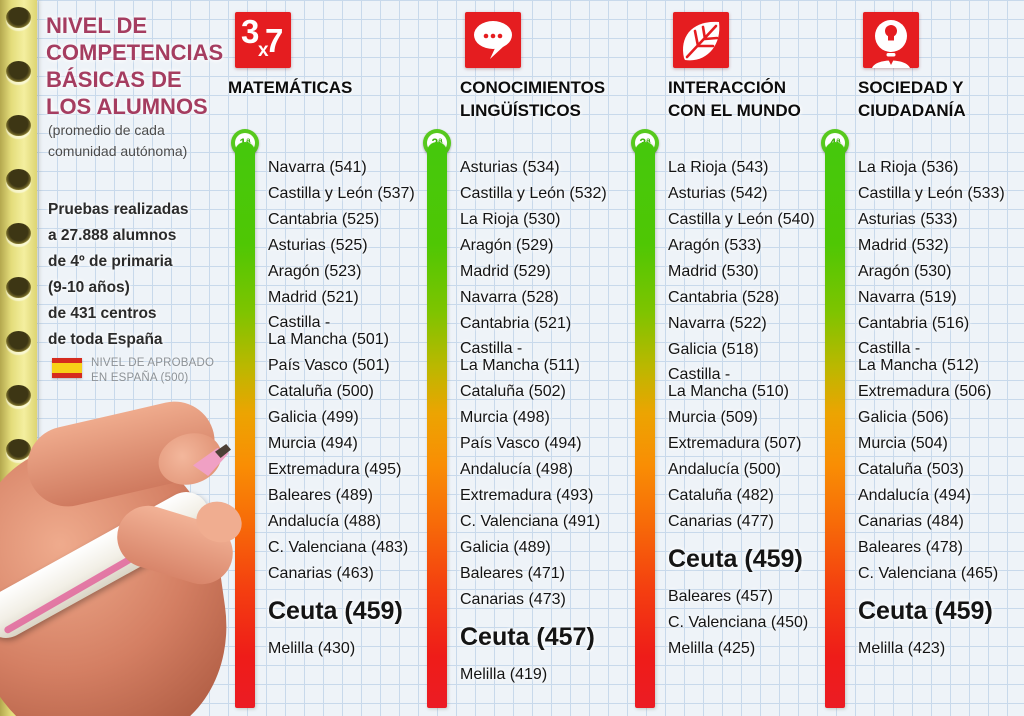 This screenshot has width=1024, height=716. What do you see at coordinates (908, 167) in the screenshot?
I see `region-score-item: La Rioja (536)` at bounding box center [908, 167].